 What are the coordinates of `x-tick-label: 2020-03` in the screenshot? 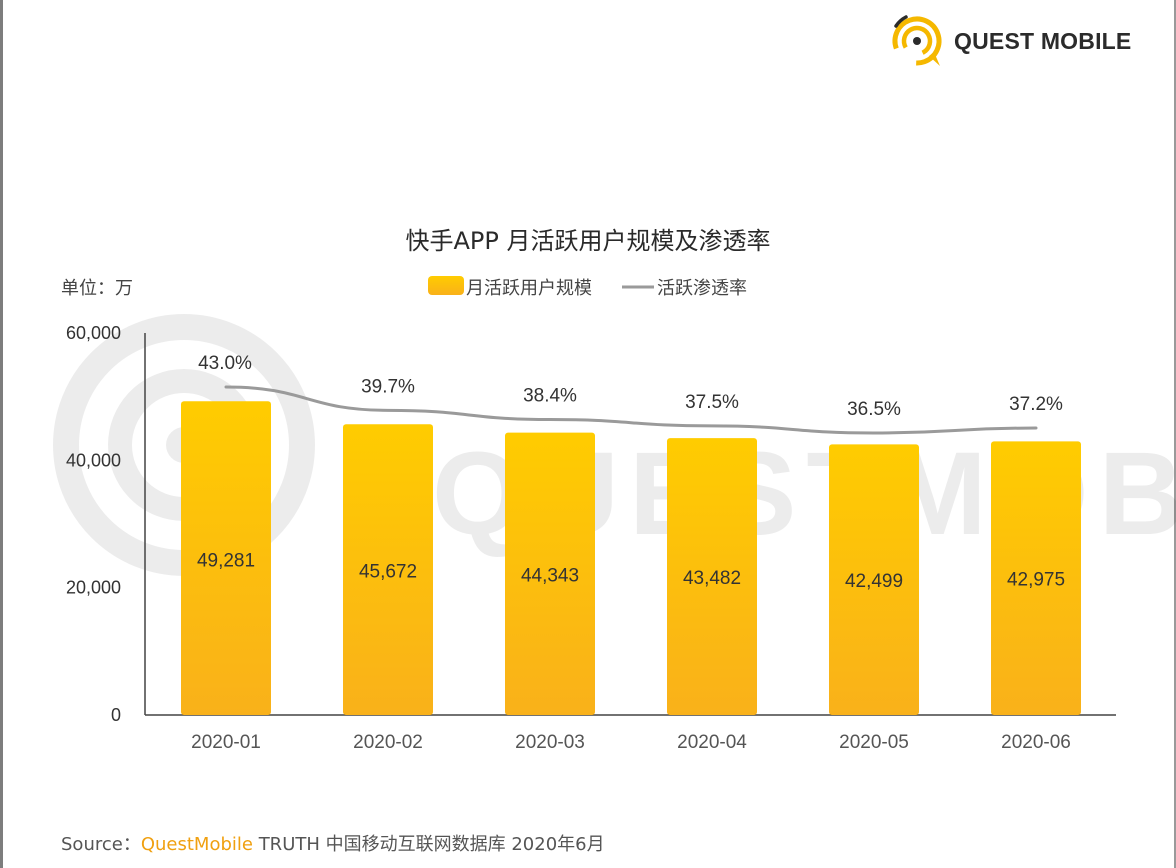 It's located at (550, 742).